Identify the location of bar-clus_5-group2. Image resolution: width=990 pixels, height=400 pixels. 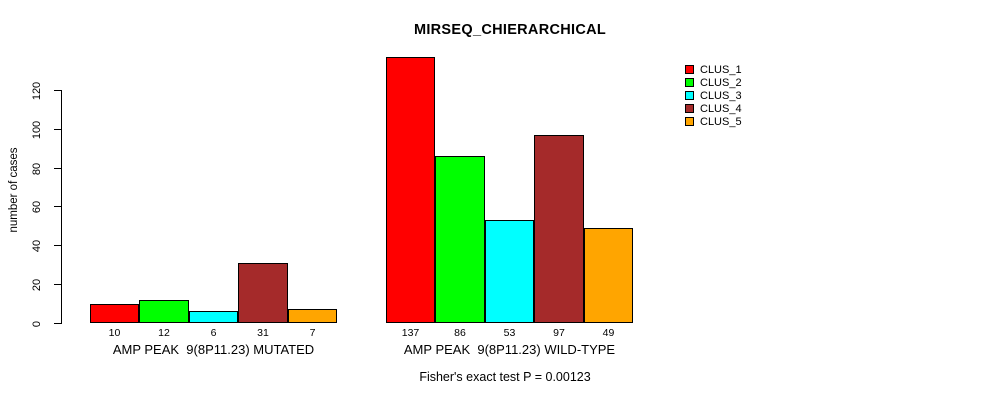
(608, 275).